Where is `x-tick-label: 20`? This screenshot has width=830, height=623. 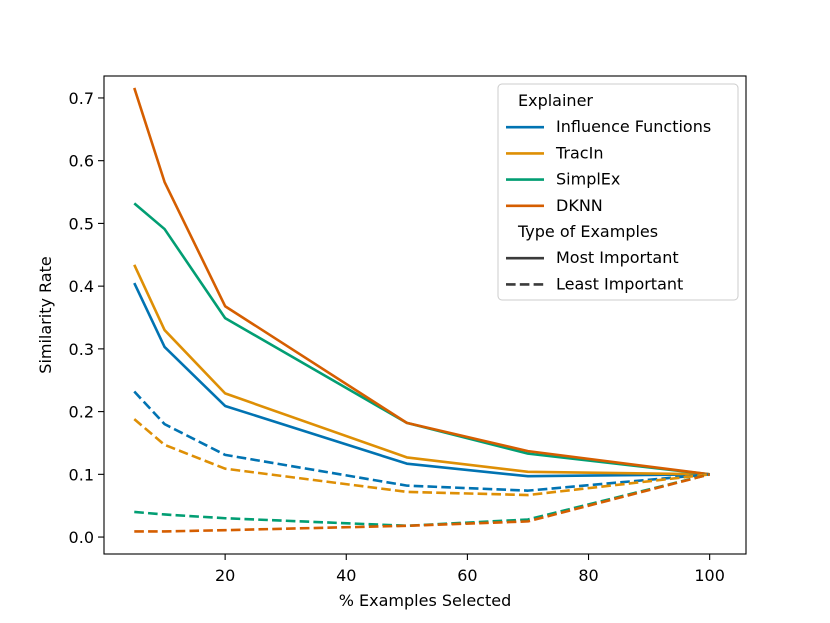
x-tick-label: 20 is located at coordinates (225, 575).